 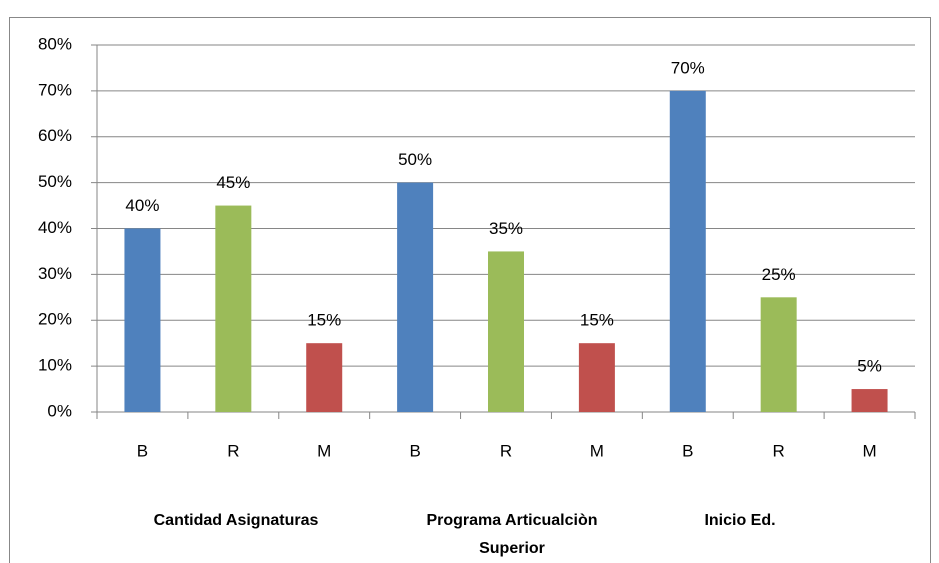 I want to click on y-tick-label: 20%, so click(x=55, y=319).